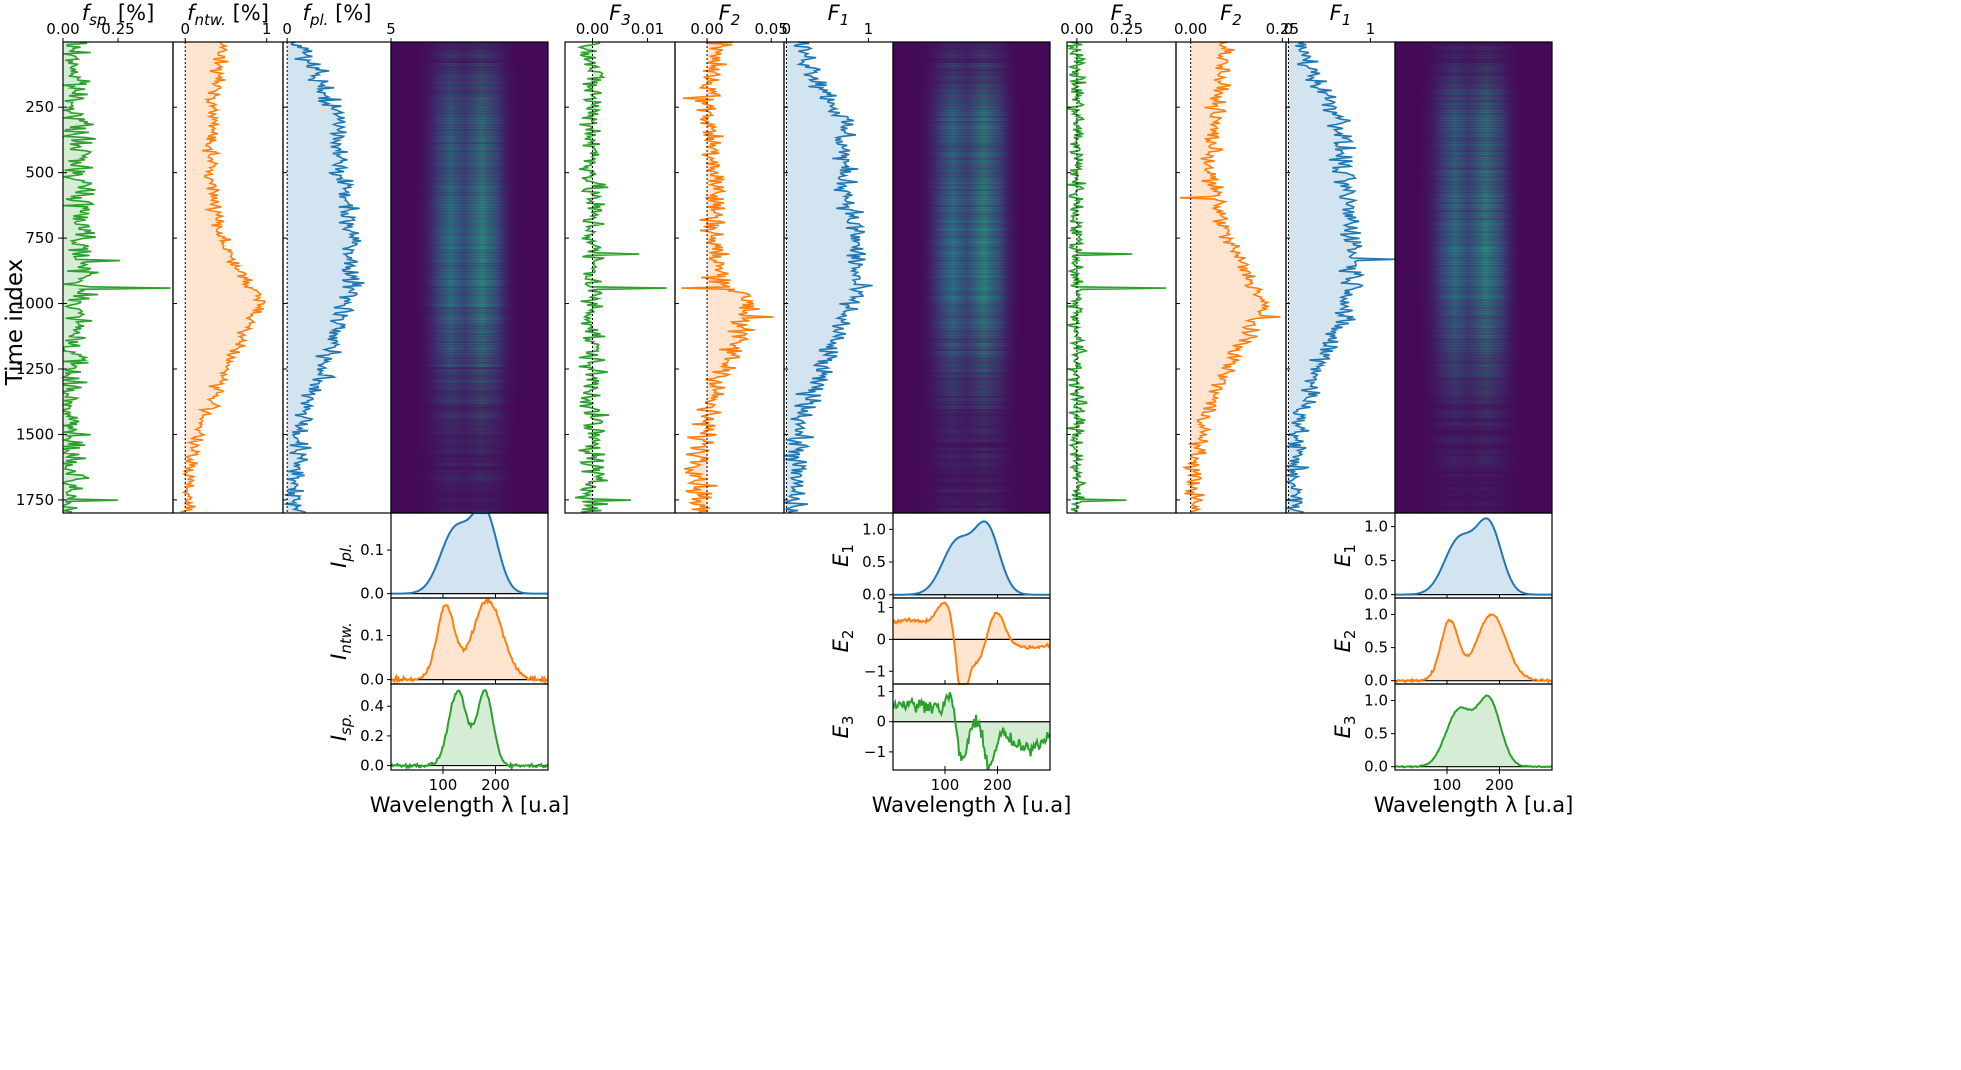 The width and height of the screenshot is (1961, 1070). Describe the element at coordinates (469, 727) in the screenshot. I see `spectrum-frame` at that location.